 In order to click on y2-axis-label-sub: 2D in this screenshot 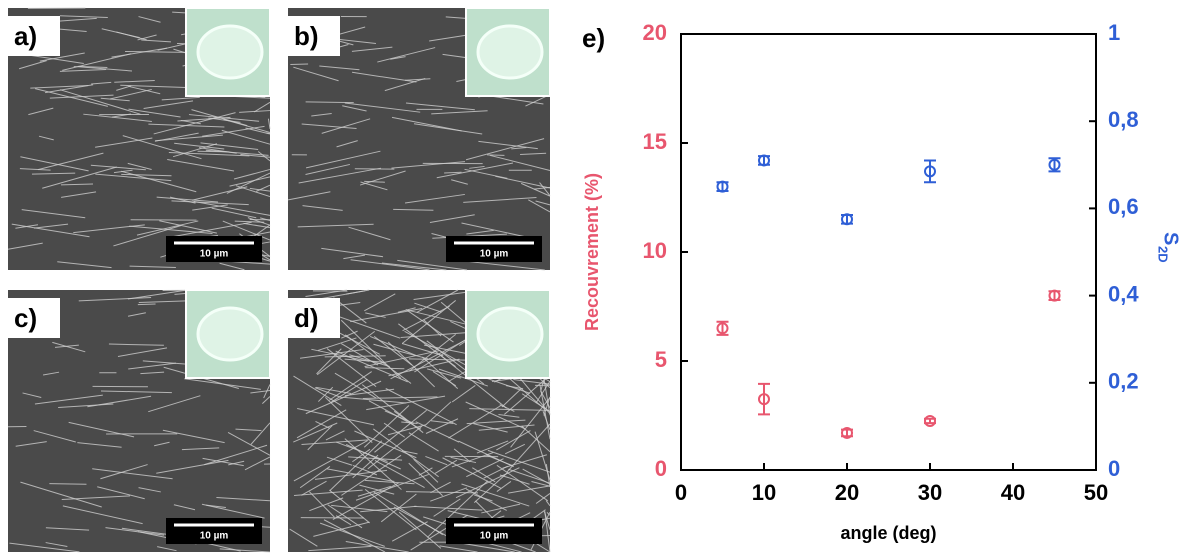, I will do `click(1163, 254)`.